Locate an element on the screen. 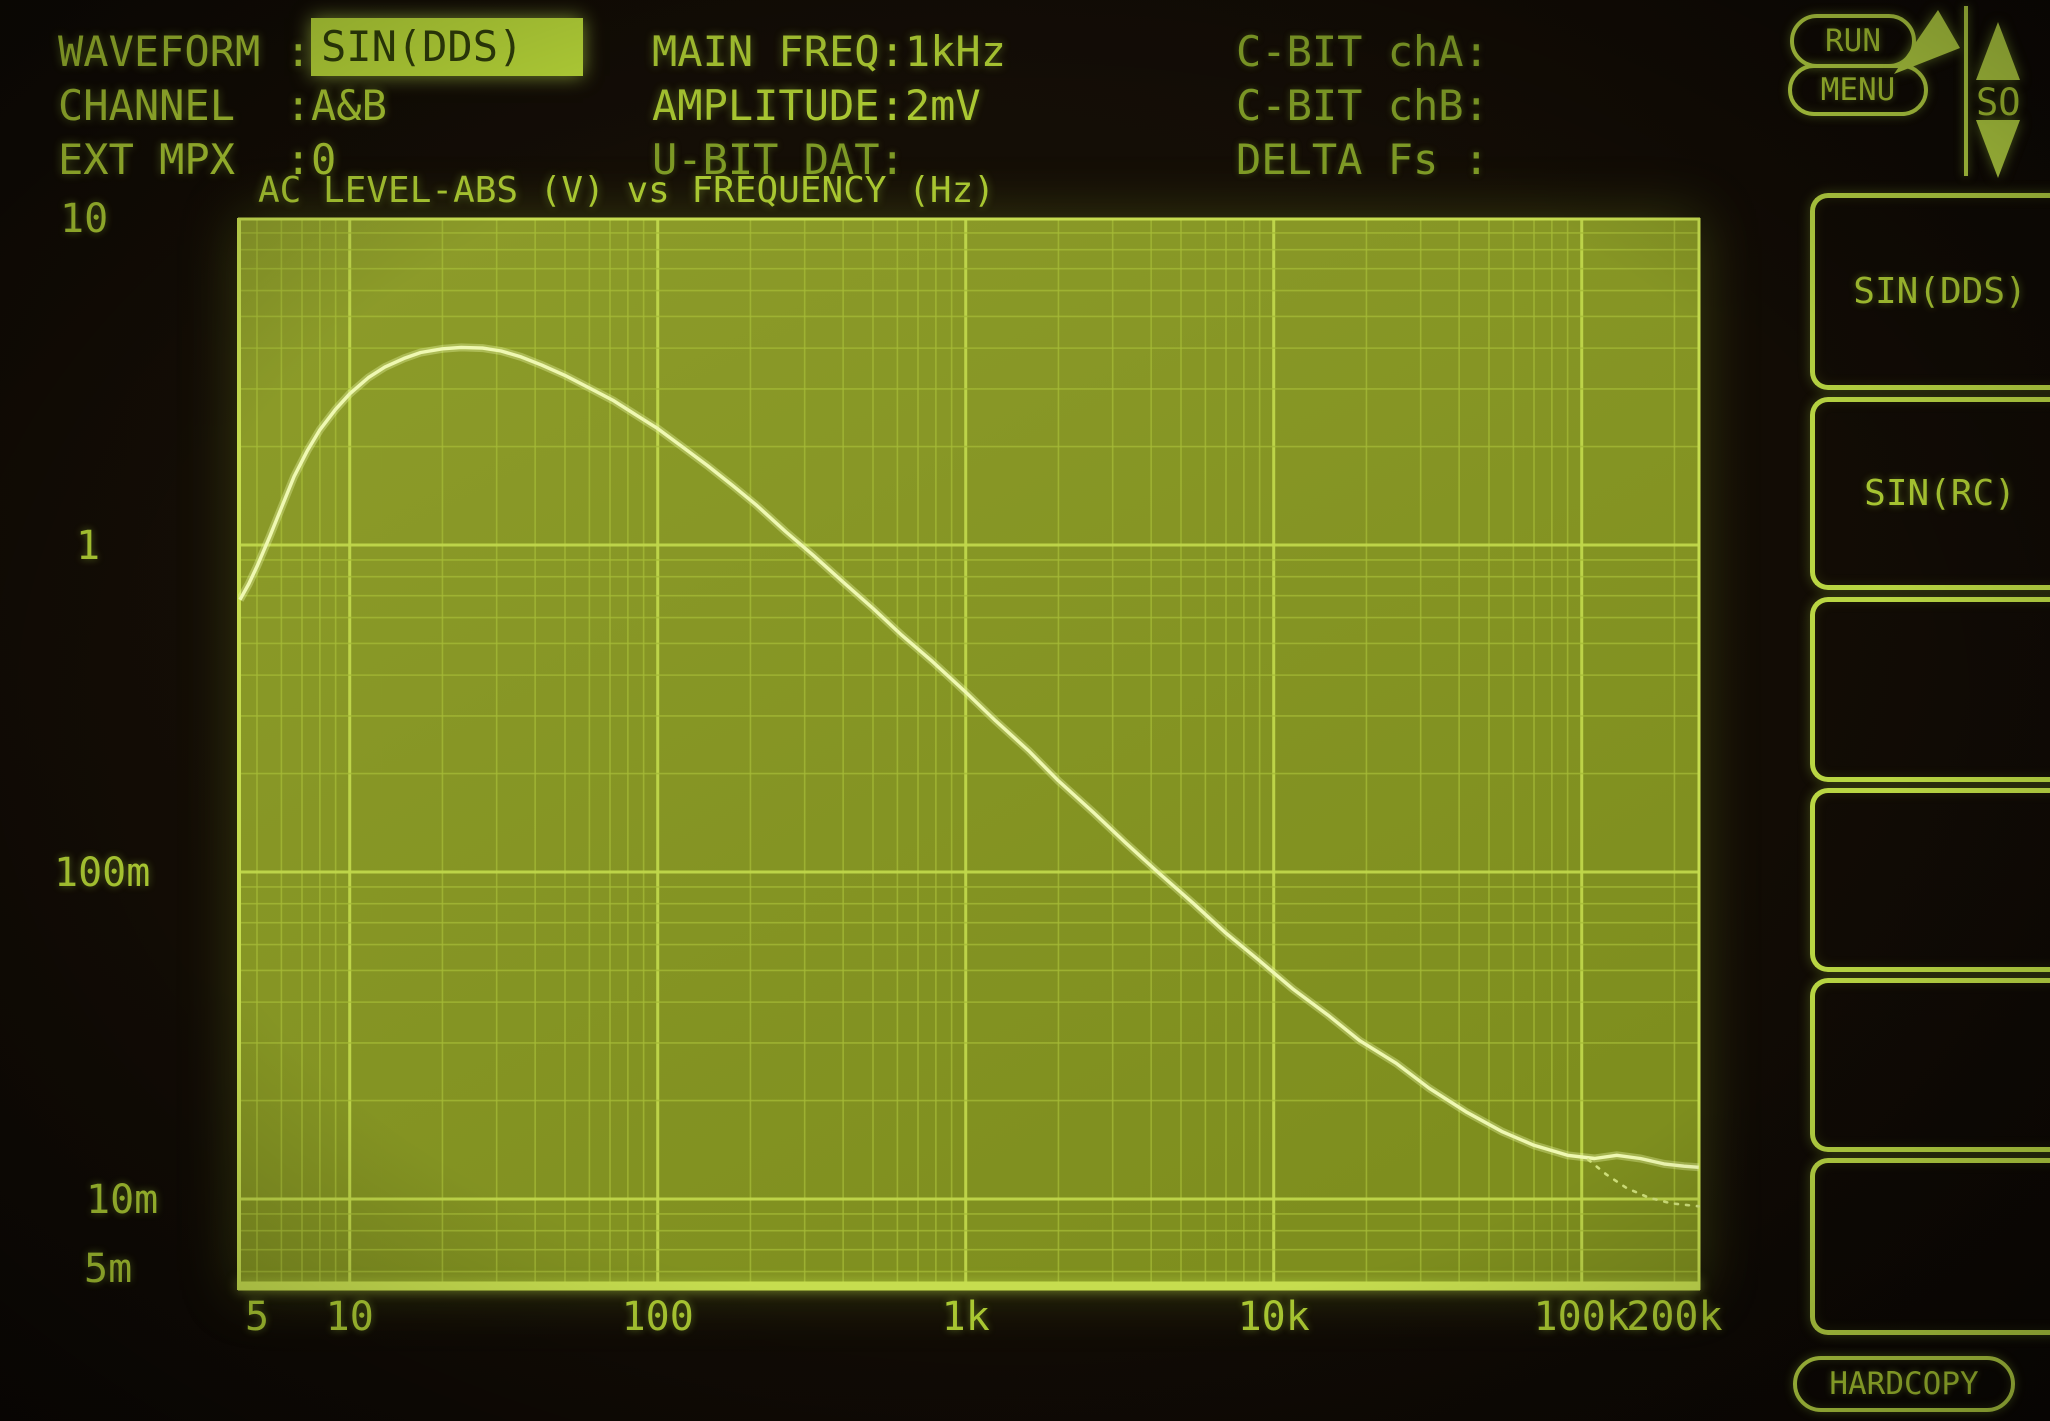  hardcopy-button: HARDCOPY is located at coordinates (1904, 1384).